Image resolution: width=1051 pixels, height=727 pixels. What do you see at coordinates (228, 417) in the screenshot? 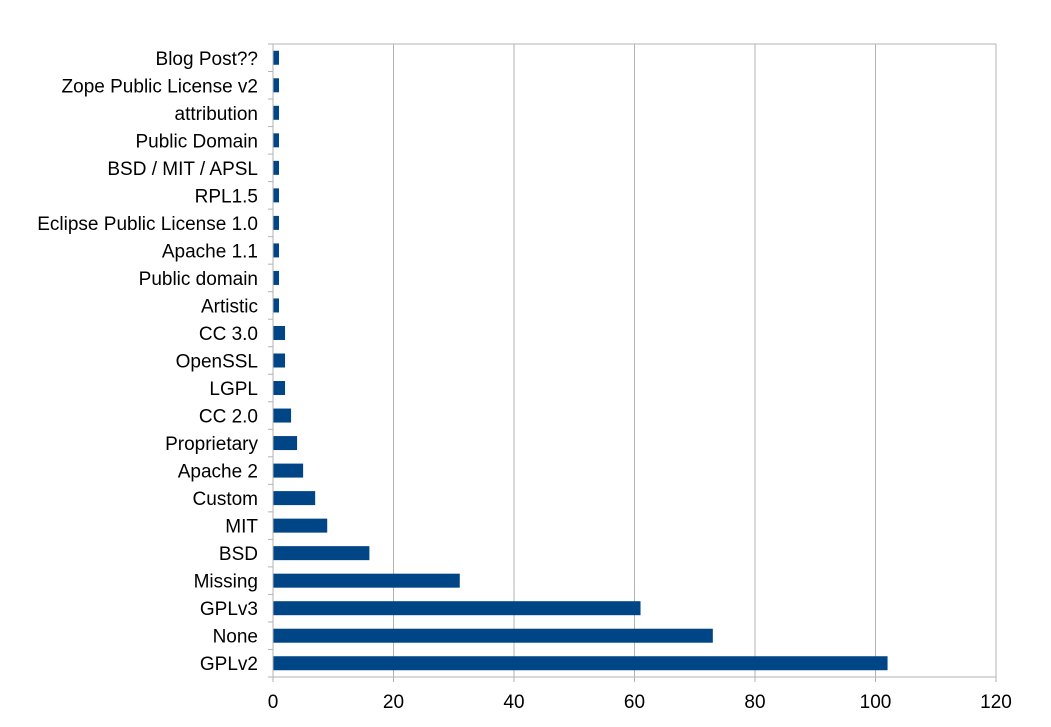
I see `category-label: CC 2.0` at bounding box center [228, 417].